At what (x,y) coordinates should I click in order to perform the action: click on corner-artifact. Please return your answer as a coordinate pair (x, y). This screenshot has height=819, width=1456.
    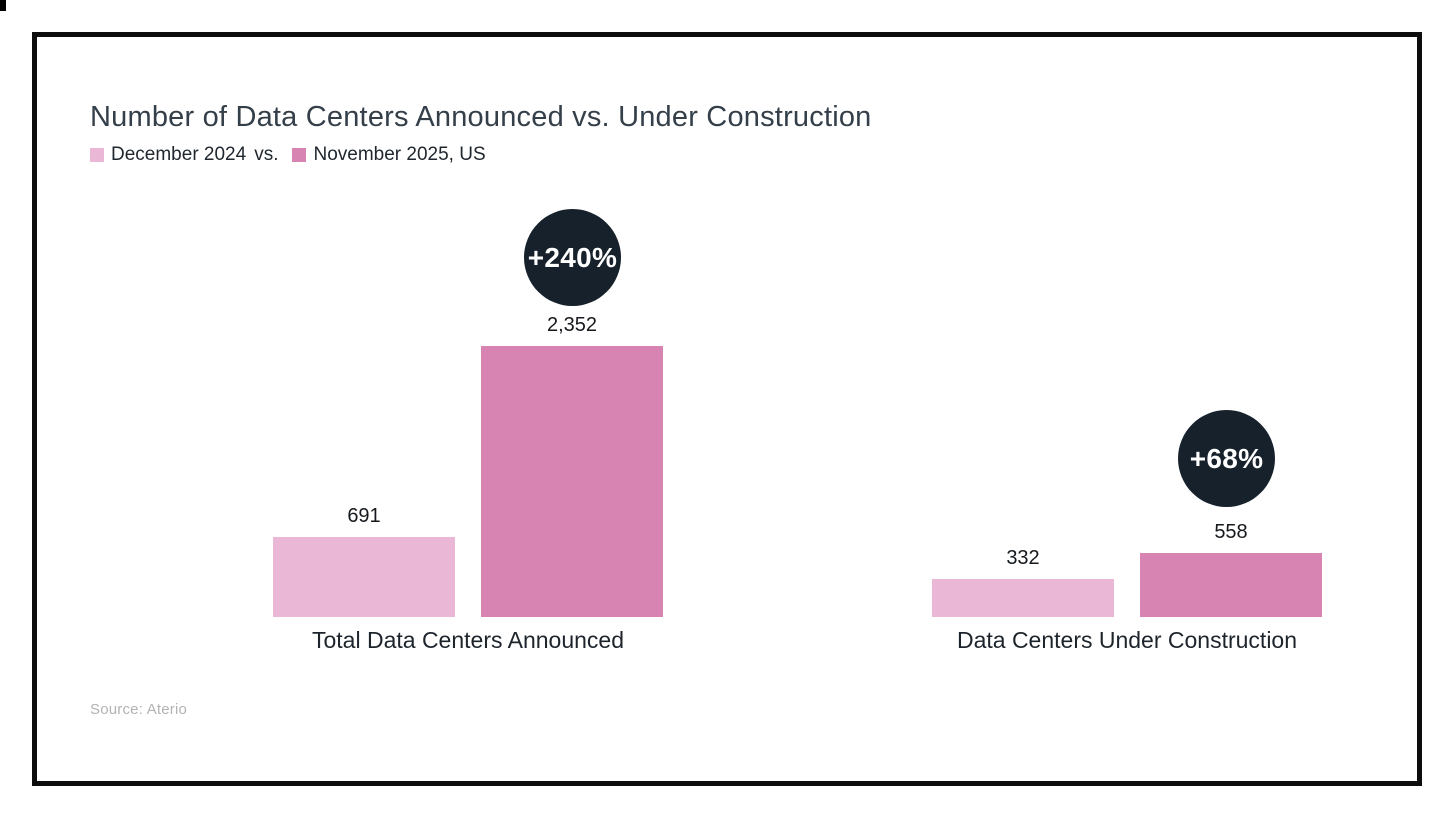
    Looking at the image, I should click on (3, 5).